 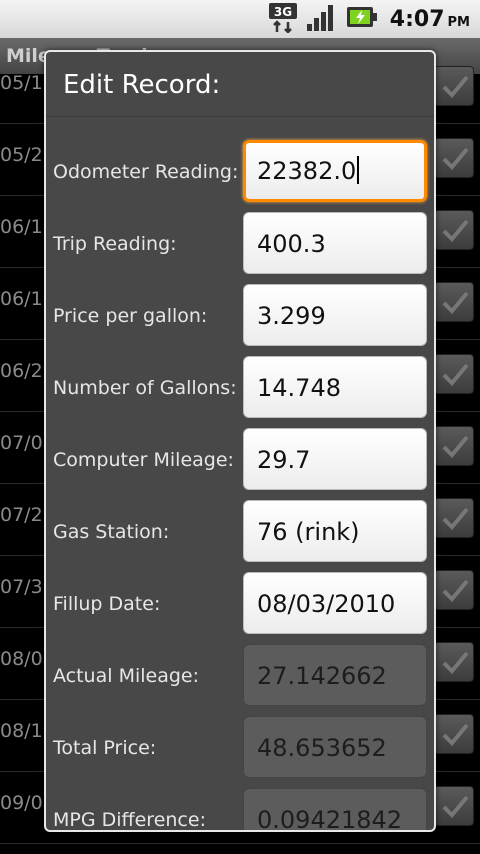 What do you see at coordinates (417, 19) in the screenshot?
I see `status-time: 4:07` at bounding box center [417, 19].